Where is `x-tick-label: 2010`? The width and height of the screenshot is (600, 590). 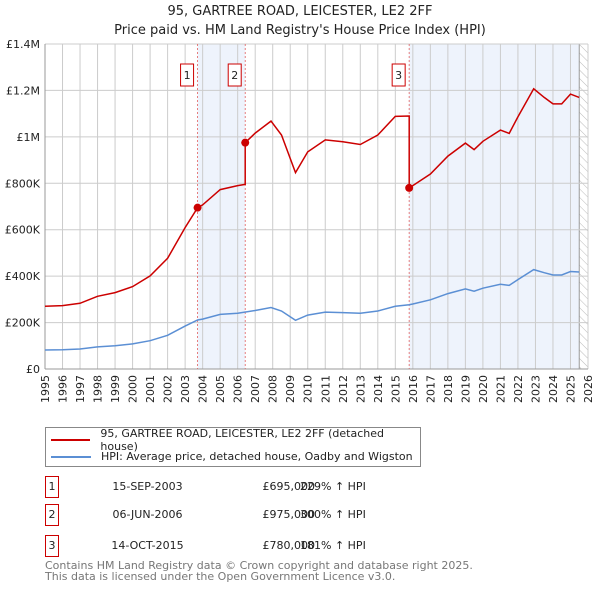
x-tick-label: 2010 is located at coordinates (308, 389).